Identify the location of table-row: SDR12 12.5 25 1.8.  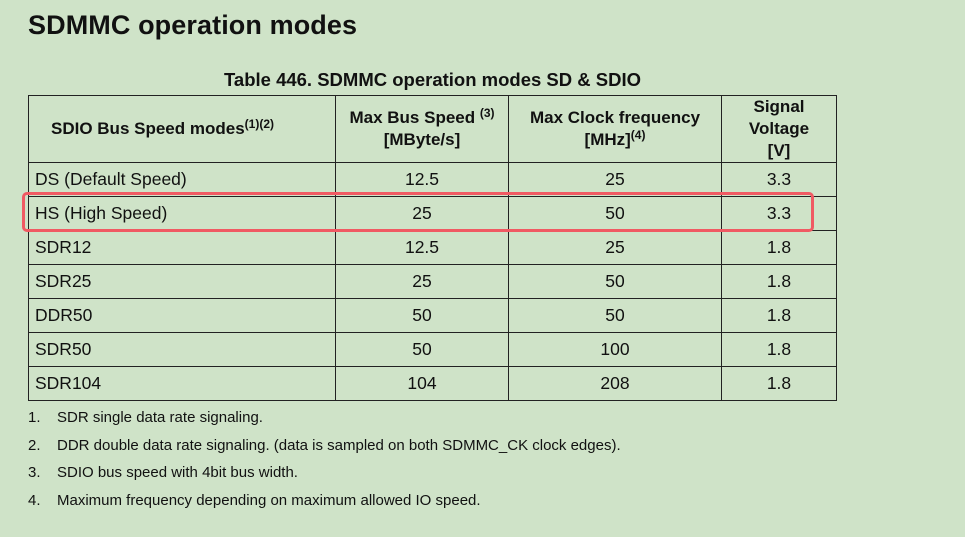
(432, 247).